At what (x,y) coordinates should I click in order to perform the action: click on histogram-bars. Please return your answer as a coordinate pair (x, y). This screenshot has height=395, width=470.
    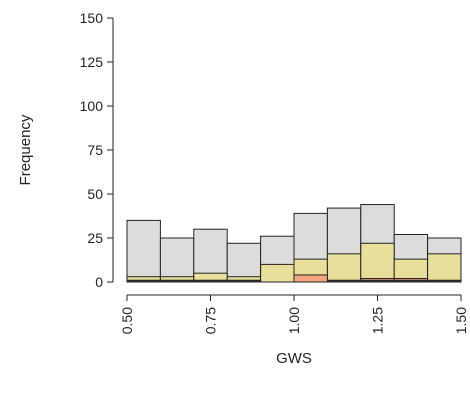
    Looking at the image, I should click on (294, 243).